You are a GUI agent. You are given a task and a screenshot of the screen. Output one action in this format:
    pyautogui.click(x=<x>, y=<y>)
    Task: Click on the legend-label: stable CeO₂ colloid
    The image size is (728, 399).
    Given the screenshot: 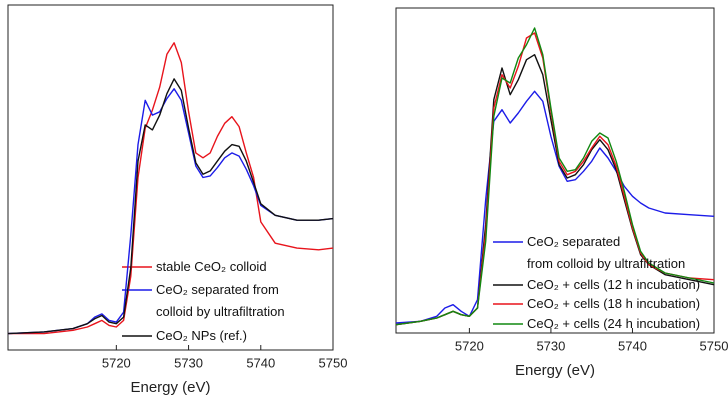 What is the action you would take?
    pyautogui.click(x=211, y=266)
    